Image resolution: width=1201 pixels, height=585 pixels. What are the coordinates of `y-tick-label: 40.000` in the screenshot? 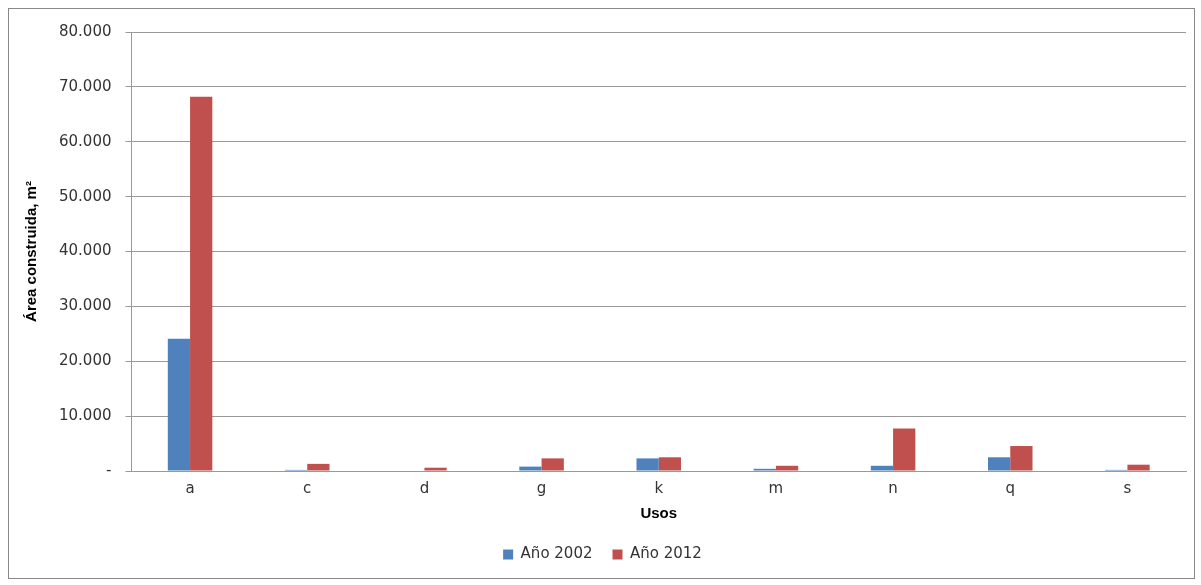 It's located at (85, 250).